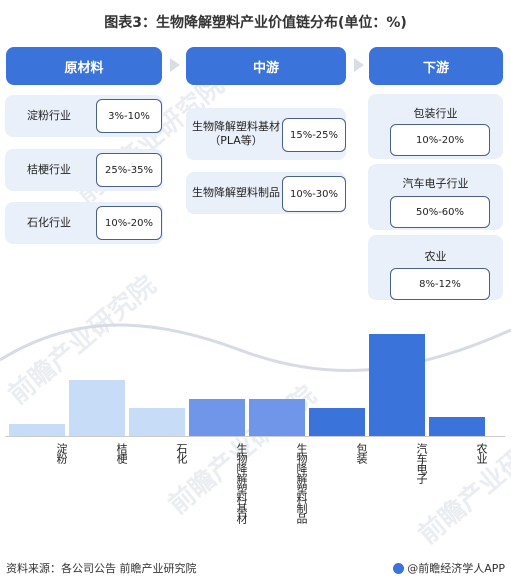 The height and width of the screenshot is (588, 511). What do you see at coordinates (236, 133) in the screenshot?
I see `midstream-label: 生物降解塑料基材（PLA等）` at bounding box center [236, 133].